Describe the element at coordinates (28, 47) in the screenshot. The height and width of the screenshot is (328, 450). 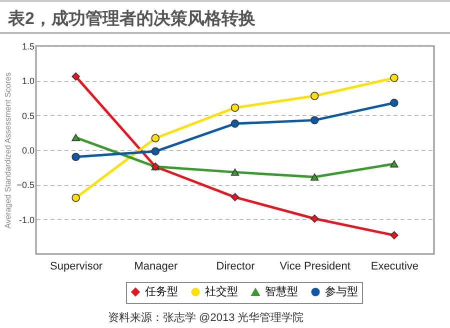
I see `y-tick-label: 1.5` at that location.